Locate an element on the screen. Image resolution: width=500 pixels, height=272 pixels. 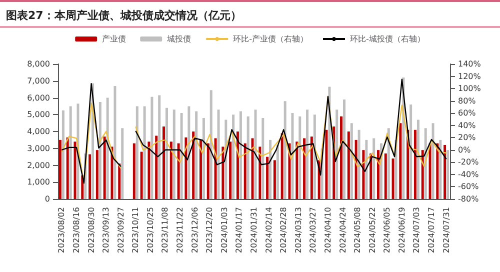
x-tick-label: 2023/08/02 is located at coordinates (61, 230).